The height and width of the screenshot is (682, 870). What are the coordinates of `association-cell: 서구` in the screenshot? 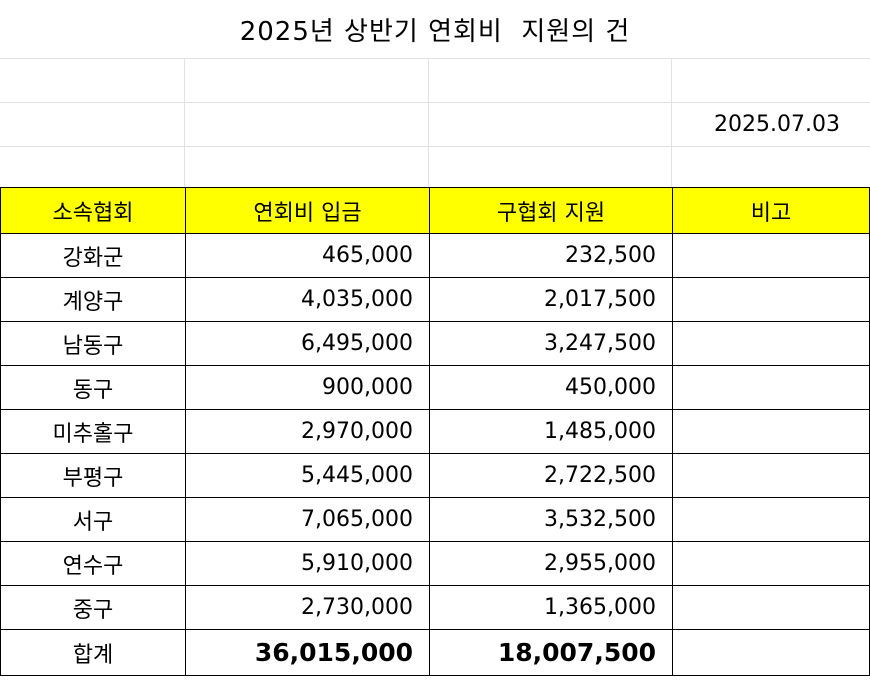 It's located at (93, 519).